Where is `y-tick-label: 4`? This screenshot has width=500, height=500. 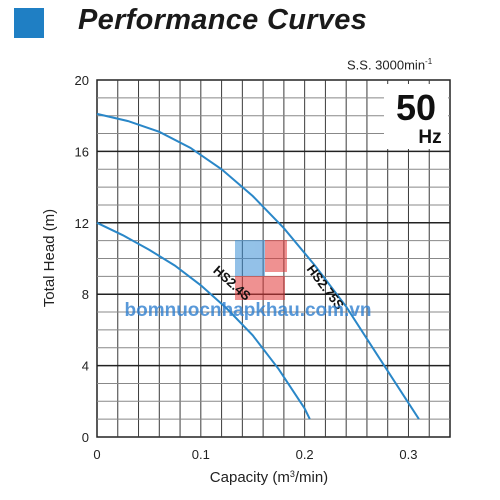
y-tick-label: 4 is located at coordinates (85, 366).